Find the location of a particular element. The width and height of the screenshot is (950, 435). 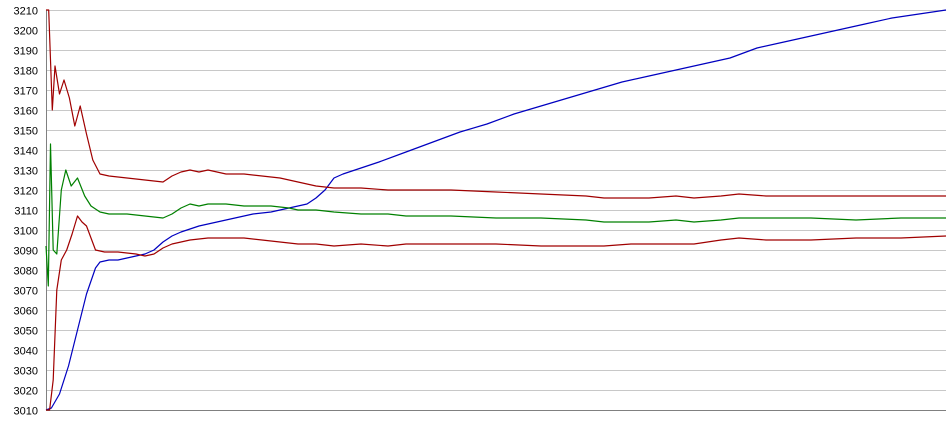

y-tick-label: 3020 is located at coordinates (26, 392).